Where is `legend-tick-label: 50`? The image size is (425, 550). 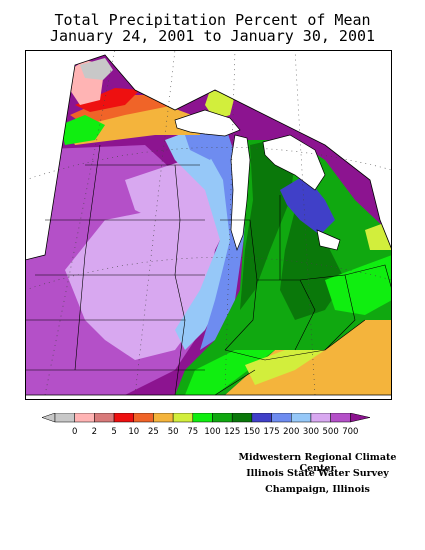 legend-tick-label: 50 is located at coordinates (173, 432).